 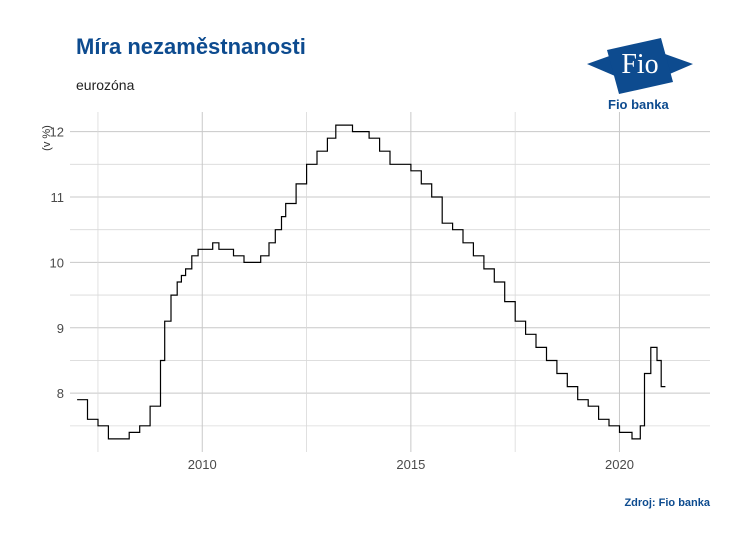 I want to click on x-tick-label: 2010, so click(x=202, y=464).